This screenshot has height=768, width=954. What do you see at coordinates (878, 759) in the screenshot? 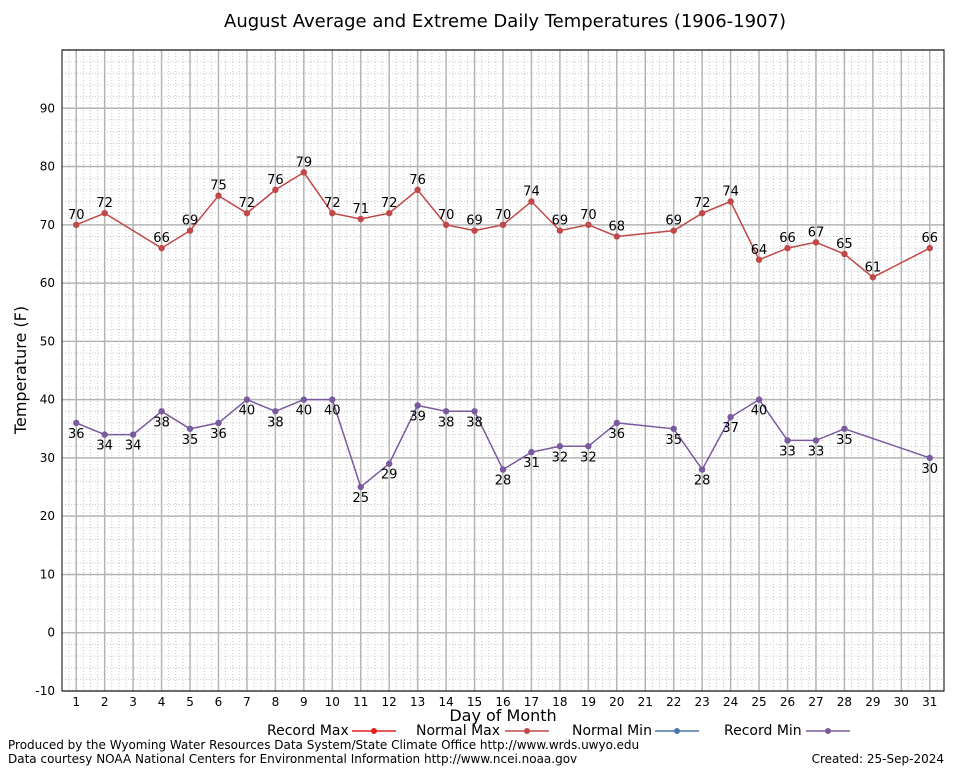
I see `footer-created: Created: 25-Sep-2024` at bounding box center [878, 759].